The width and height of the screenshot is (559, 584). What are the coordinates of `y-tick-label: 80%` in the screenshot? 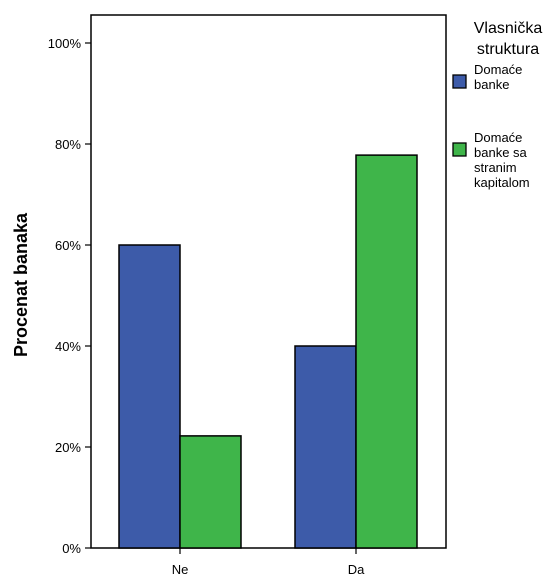 It's located at (68, 144).